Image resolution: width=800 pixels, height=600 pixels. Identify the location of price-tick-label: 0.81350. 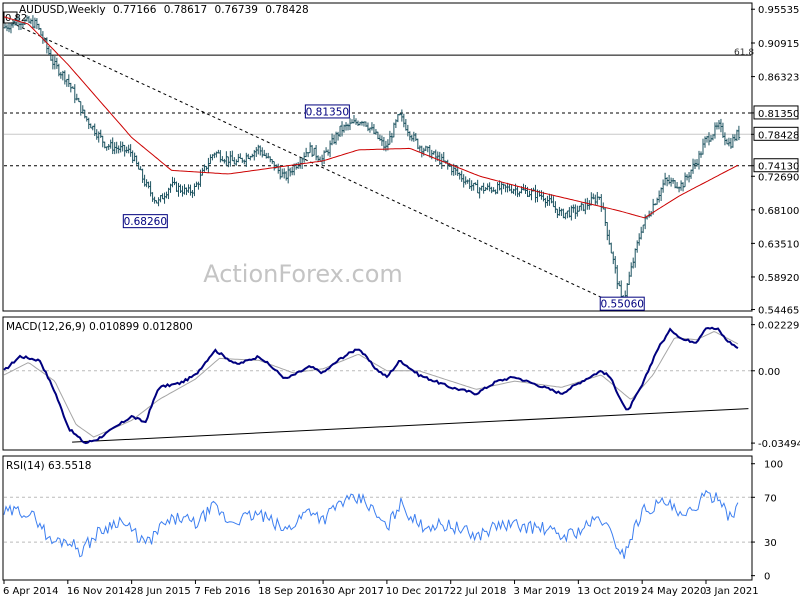
(778, 114).